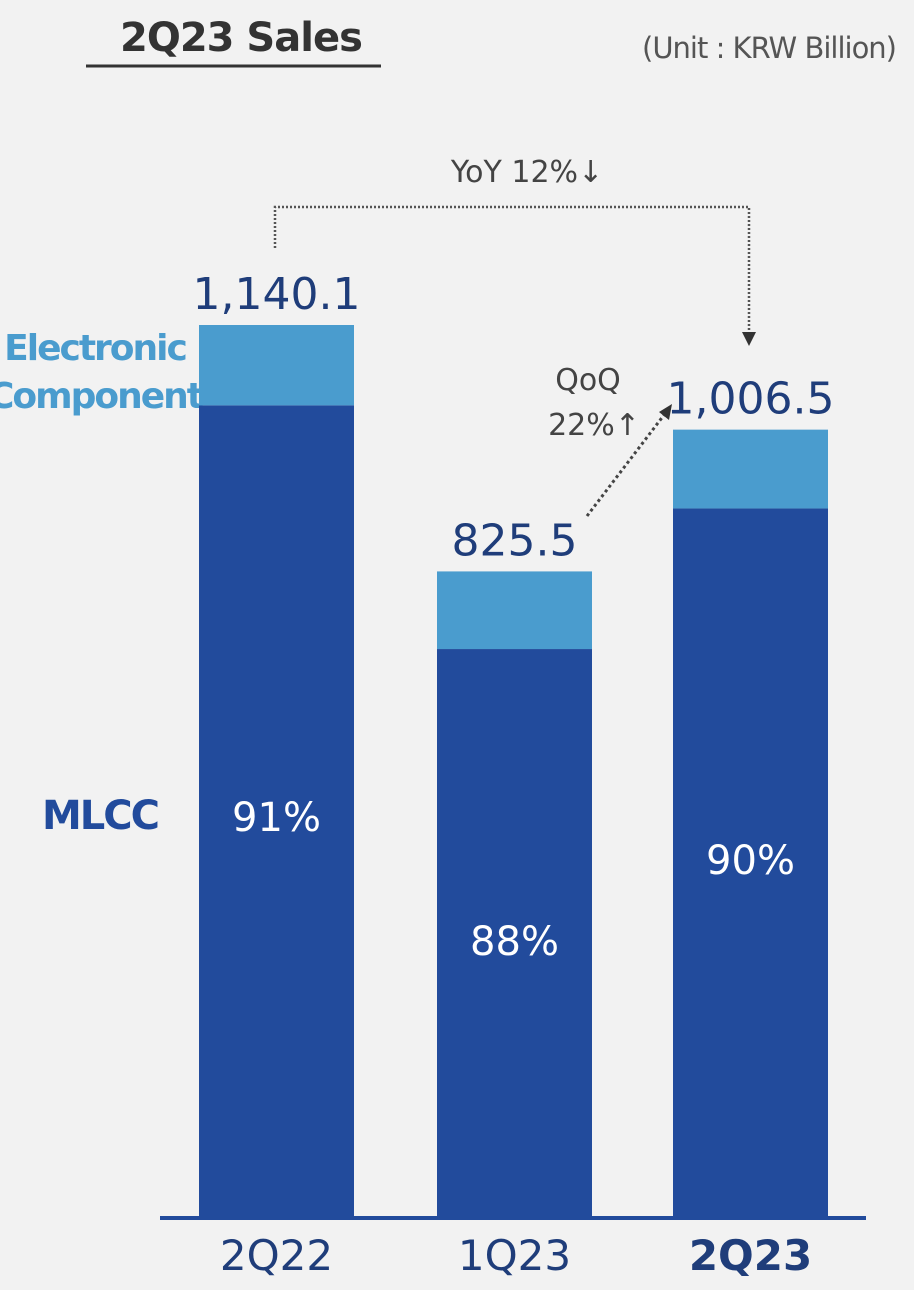 This screenshot has height=1290, width=914. What do you see at coordinates (750, 1255) in the screenshot?
I see `x-tick-label-2q23: 2Q23` at bounding box center [750, 1255].